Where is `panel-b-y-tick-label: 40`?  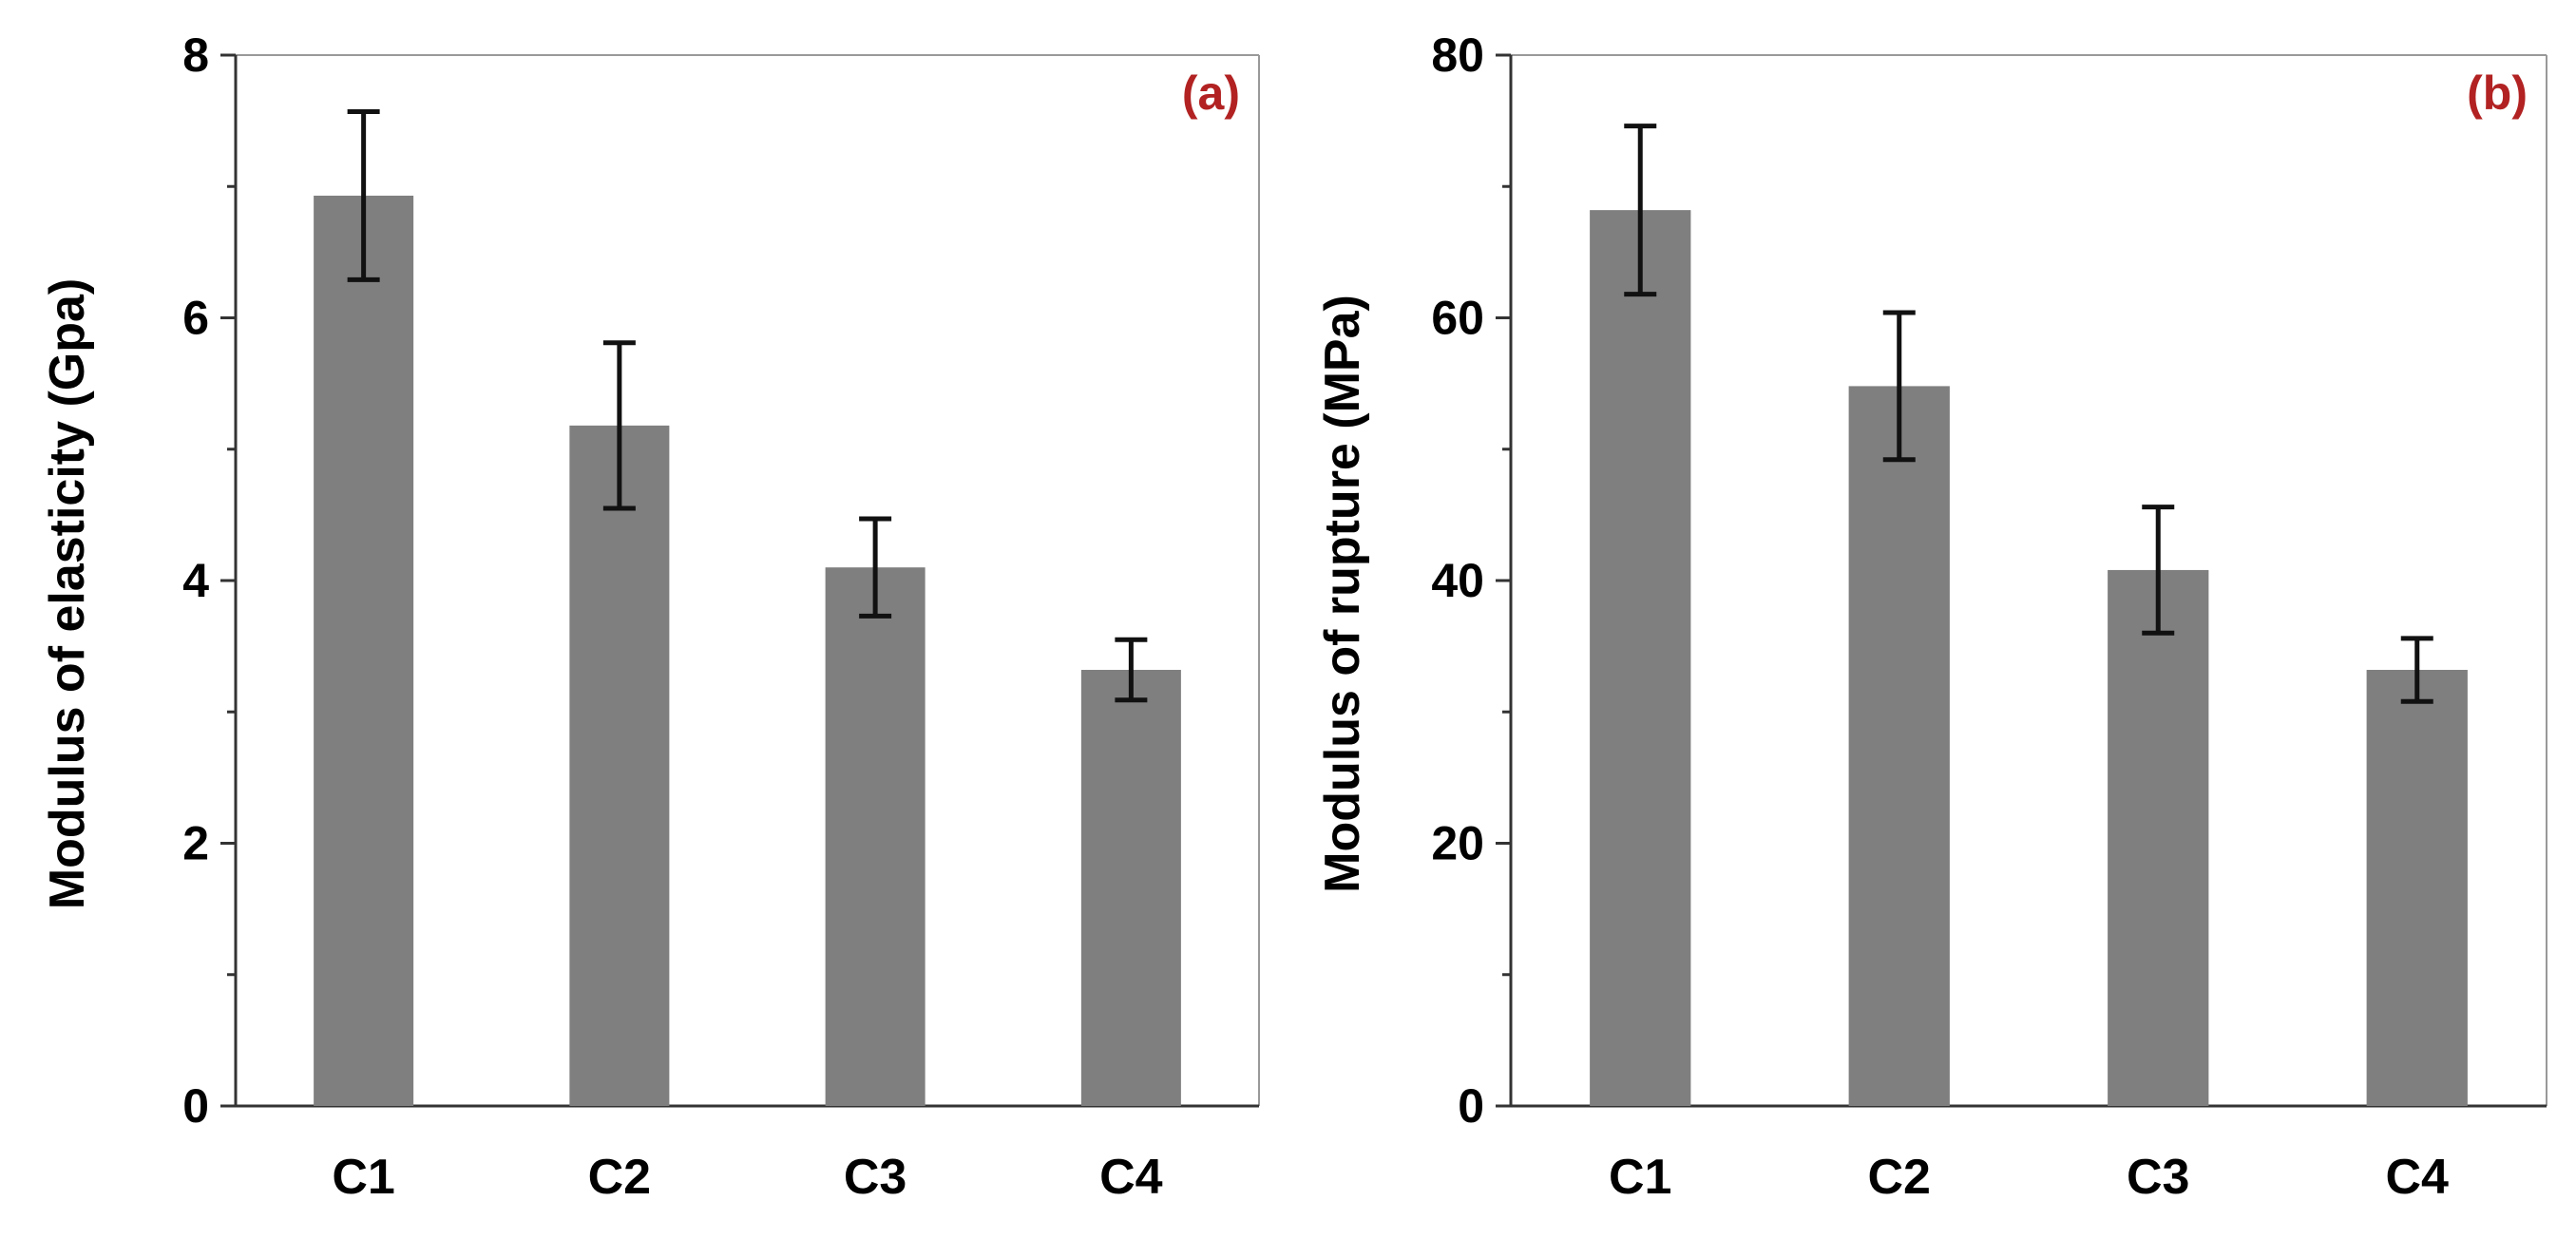 panel-b-y-tick-label: 40 is located at coordinates (1457, 581).